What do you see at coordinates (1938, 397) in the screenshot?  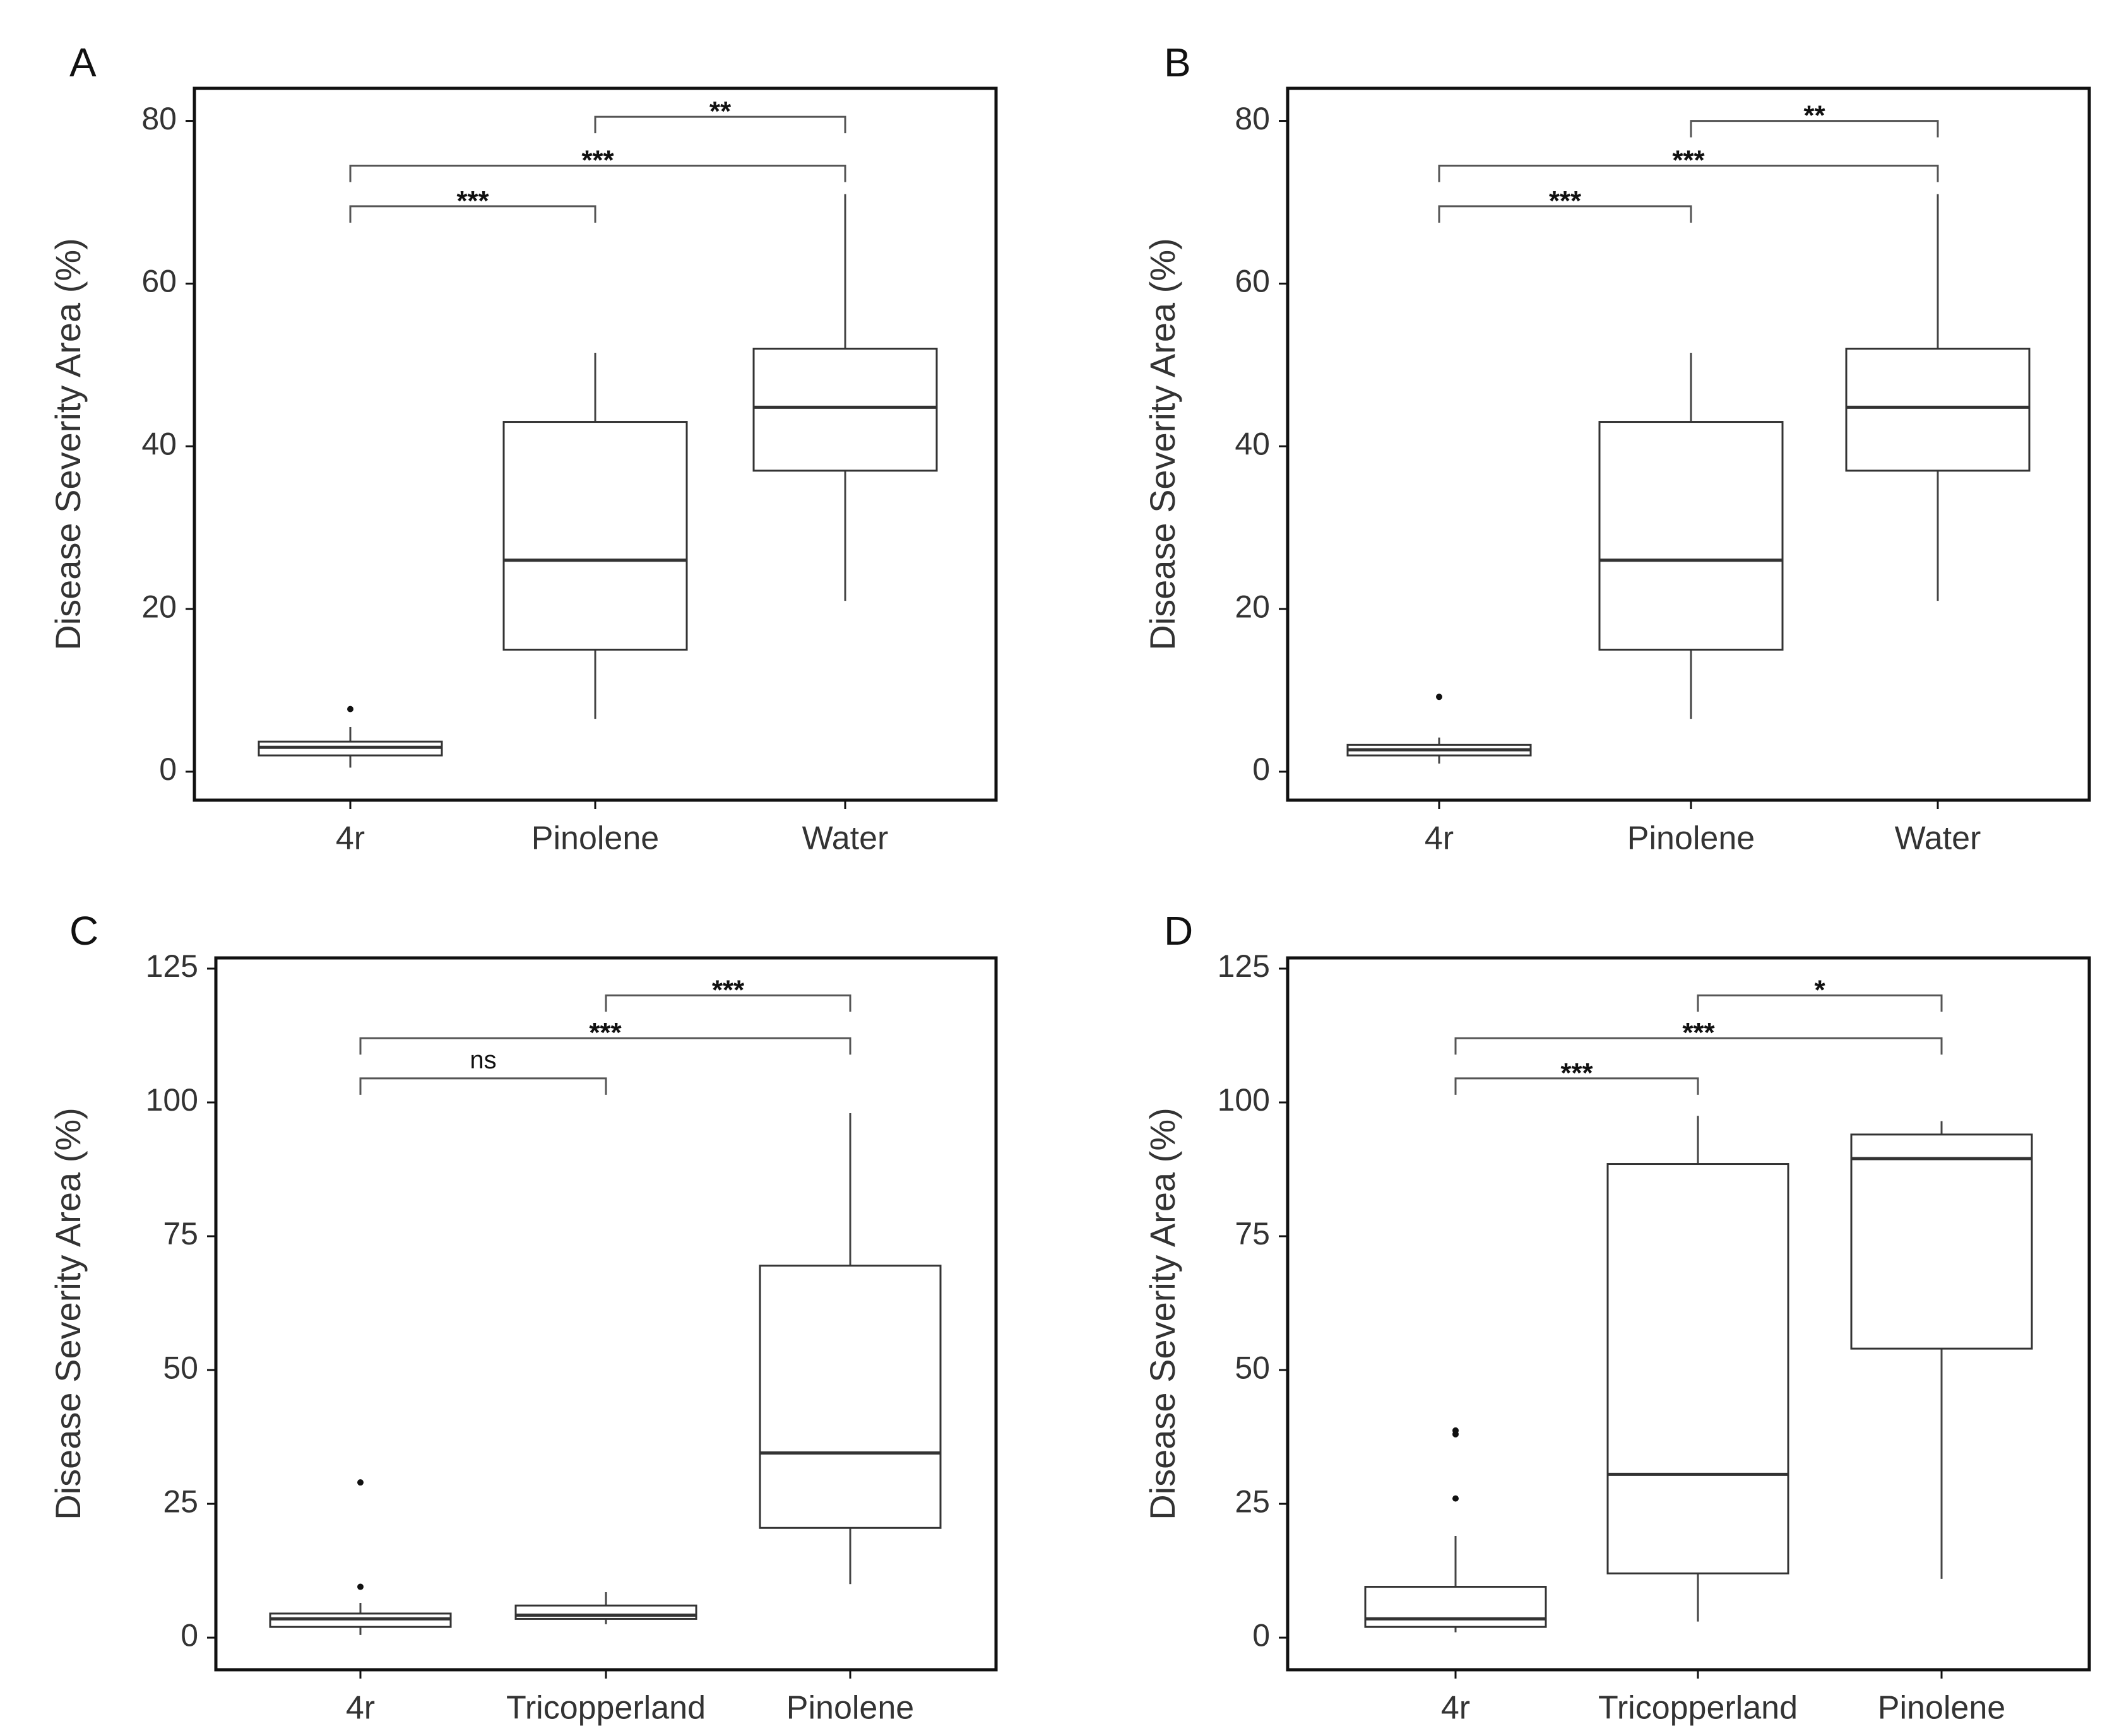 I see `box-water` at bounding box center [1938, 397].